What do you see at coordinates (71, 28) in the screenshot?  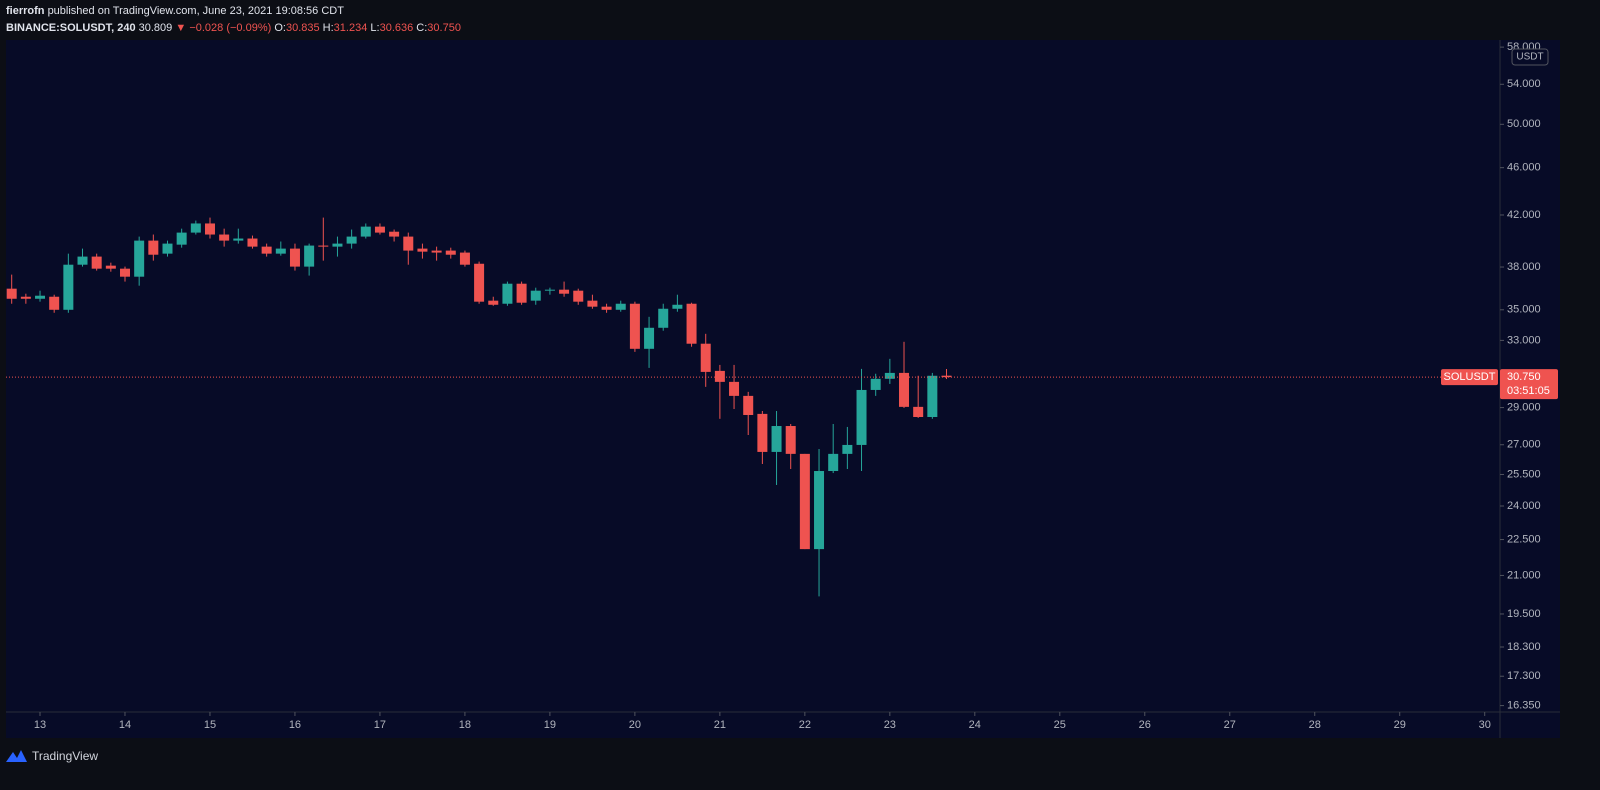 I see `symbol: BINANCE:SOLUSDT, 240` at bounding box center [71, 28].